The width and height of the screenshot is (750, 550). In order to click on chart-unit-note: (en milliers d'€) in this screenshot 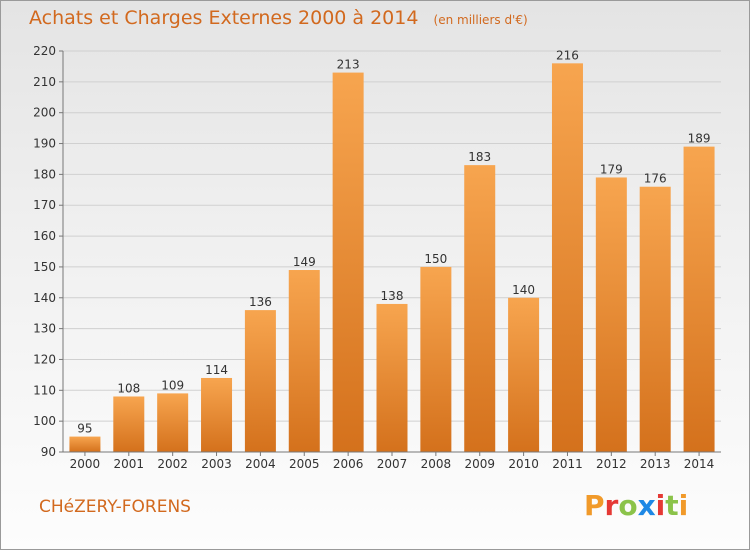, I will do `click(480, 20)`.